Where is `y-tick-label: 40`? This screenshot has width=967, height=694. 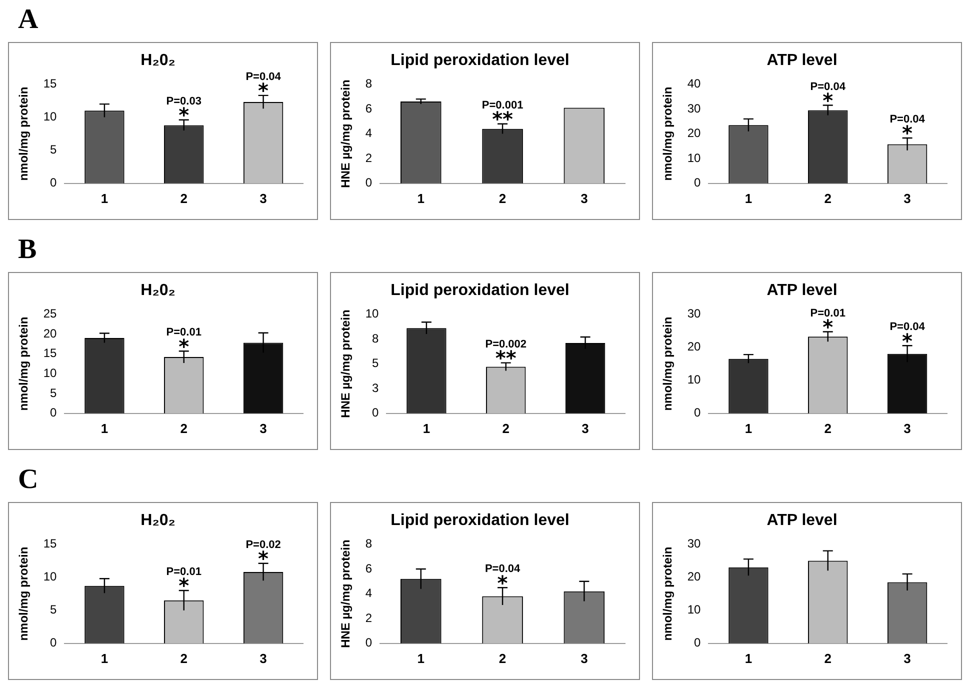
y-tick-label: 40 is located at coordinates (694, 83).